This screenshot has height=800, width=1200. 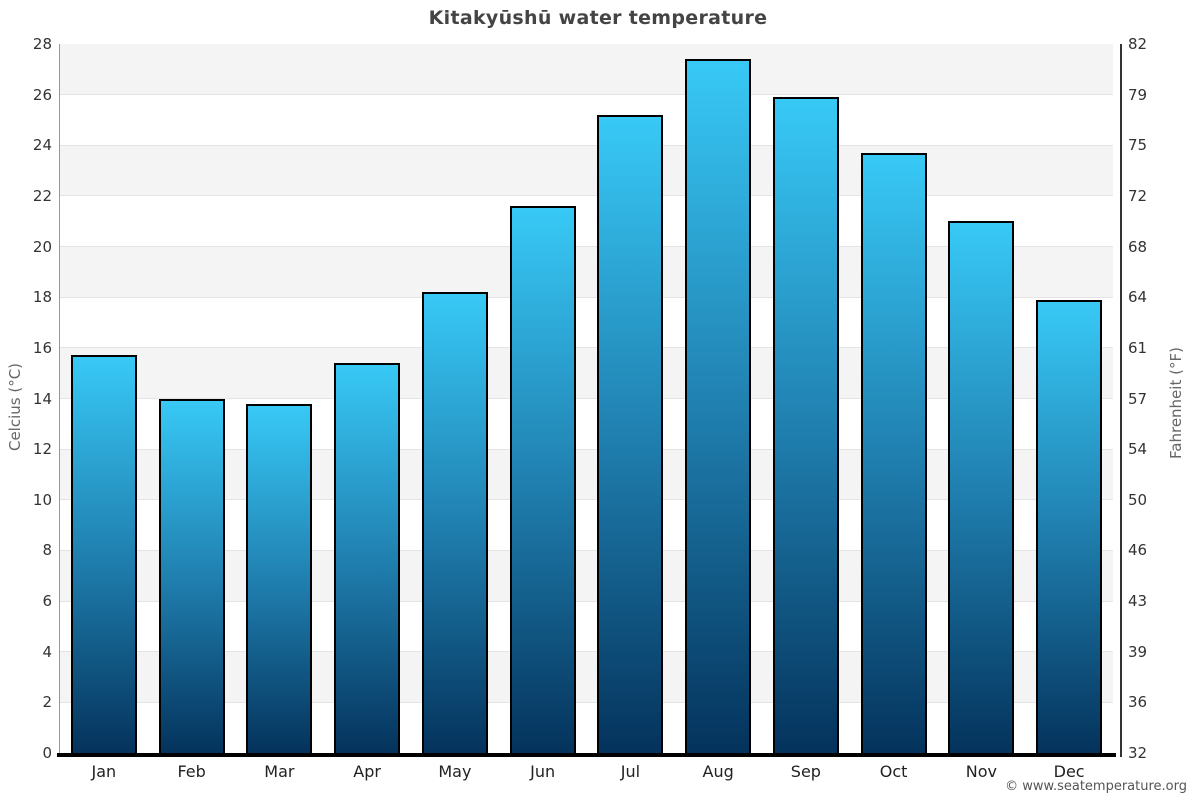 What do you see at coordinates (47, 702) in the screenshot?
I see `y-tick-celsius-2: 2` at bounding box center [47, 702].